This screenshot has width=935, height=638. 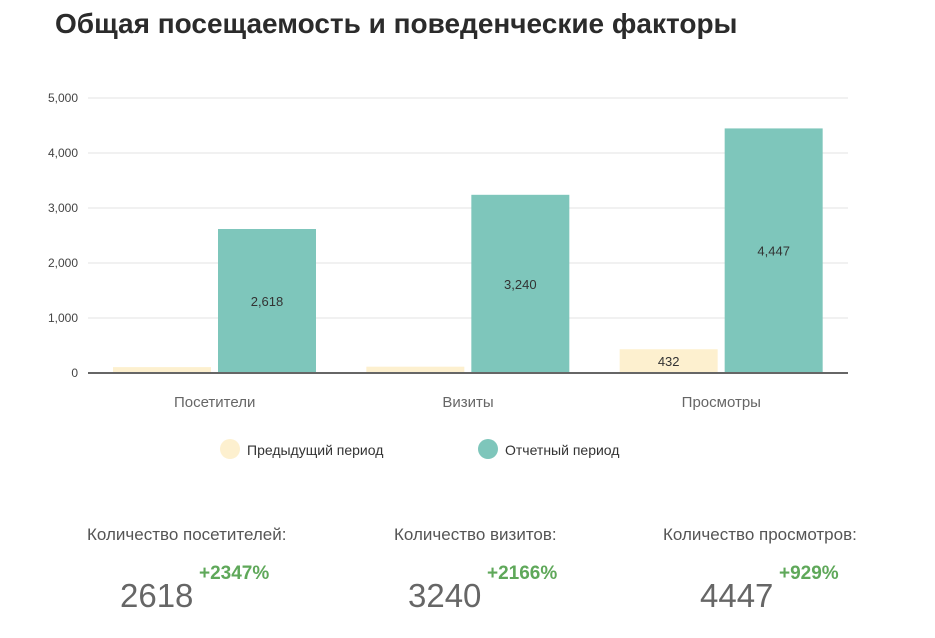 What do you see at coordinates (74, 373) in the screenshot?
I see `y-tick-label: 0` at bounding box center [74, 373].